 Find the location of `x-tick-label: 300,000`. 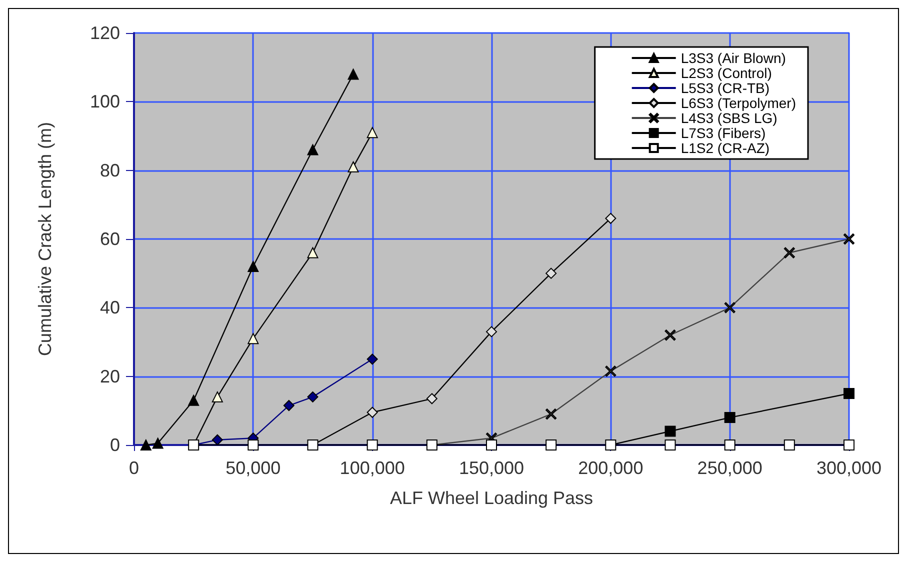

x-tick-label: 300,000 is located at coordinates (849, 468).